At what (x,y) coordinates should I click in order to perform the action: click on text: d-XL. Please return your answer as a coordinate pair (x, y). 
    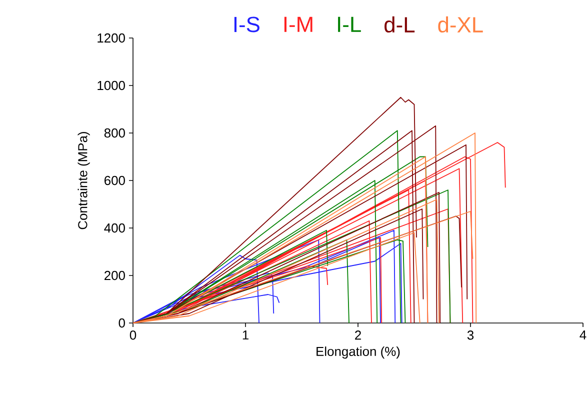
    Looking at the image, I should click on (460, 24).